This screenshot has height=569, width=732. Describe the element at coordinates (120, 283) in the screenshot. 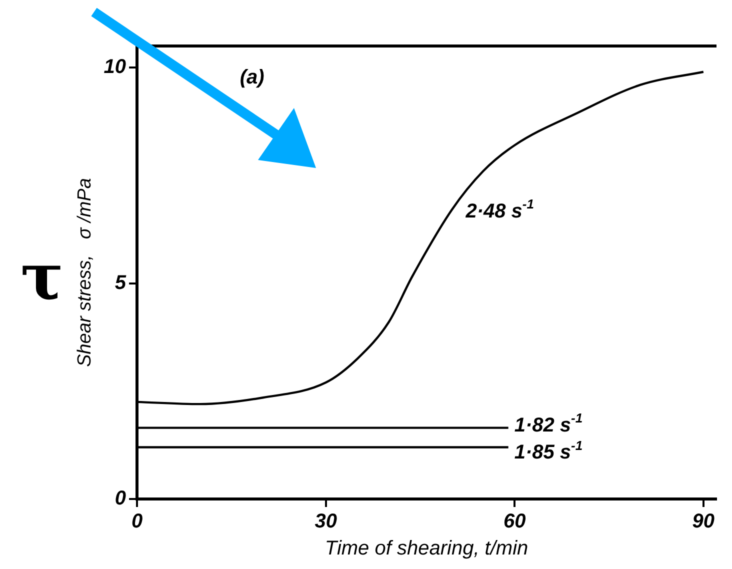

I see `y-tick-label: 5` at that location.